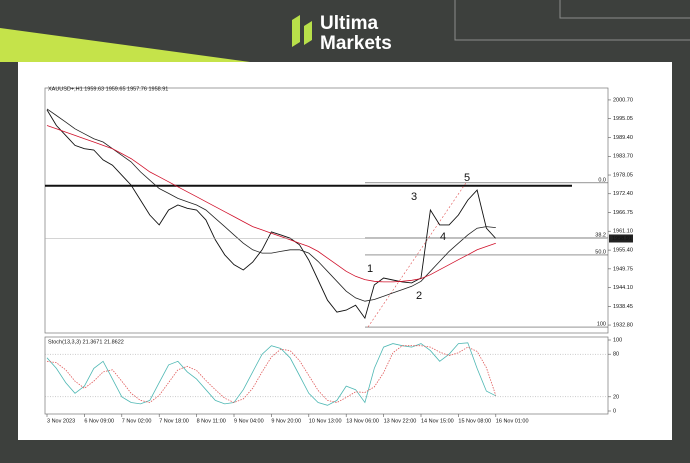 The width and height of the screenshot is (690, 463). What do you see at coordinates (362, 421) in the screenshot?
I see `x-tick-label: 13 Nov 06:00` at bounding box center [362, 421].